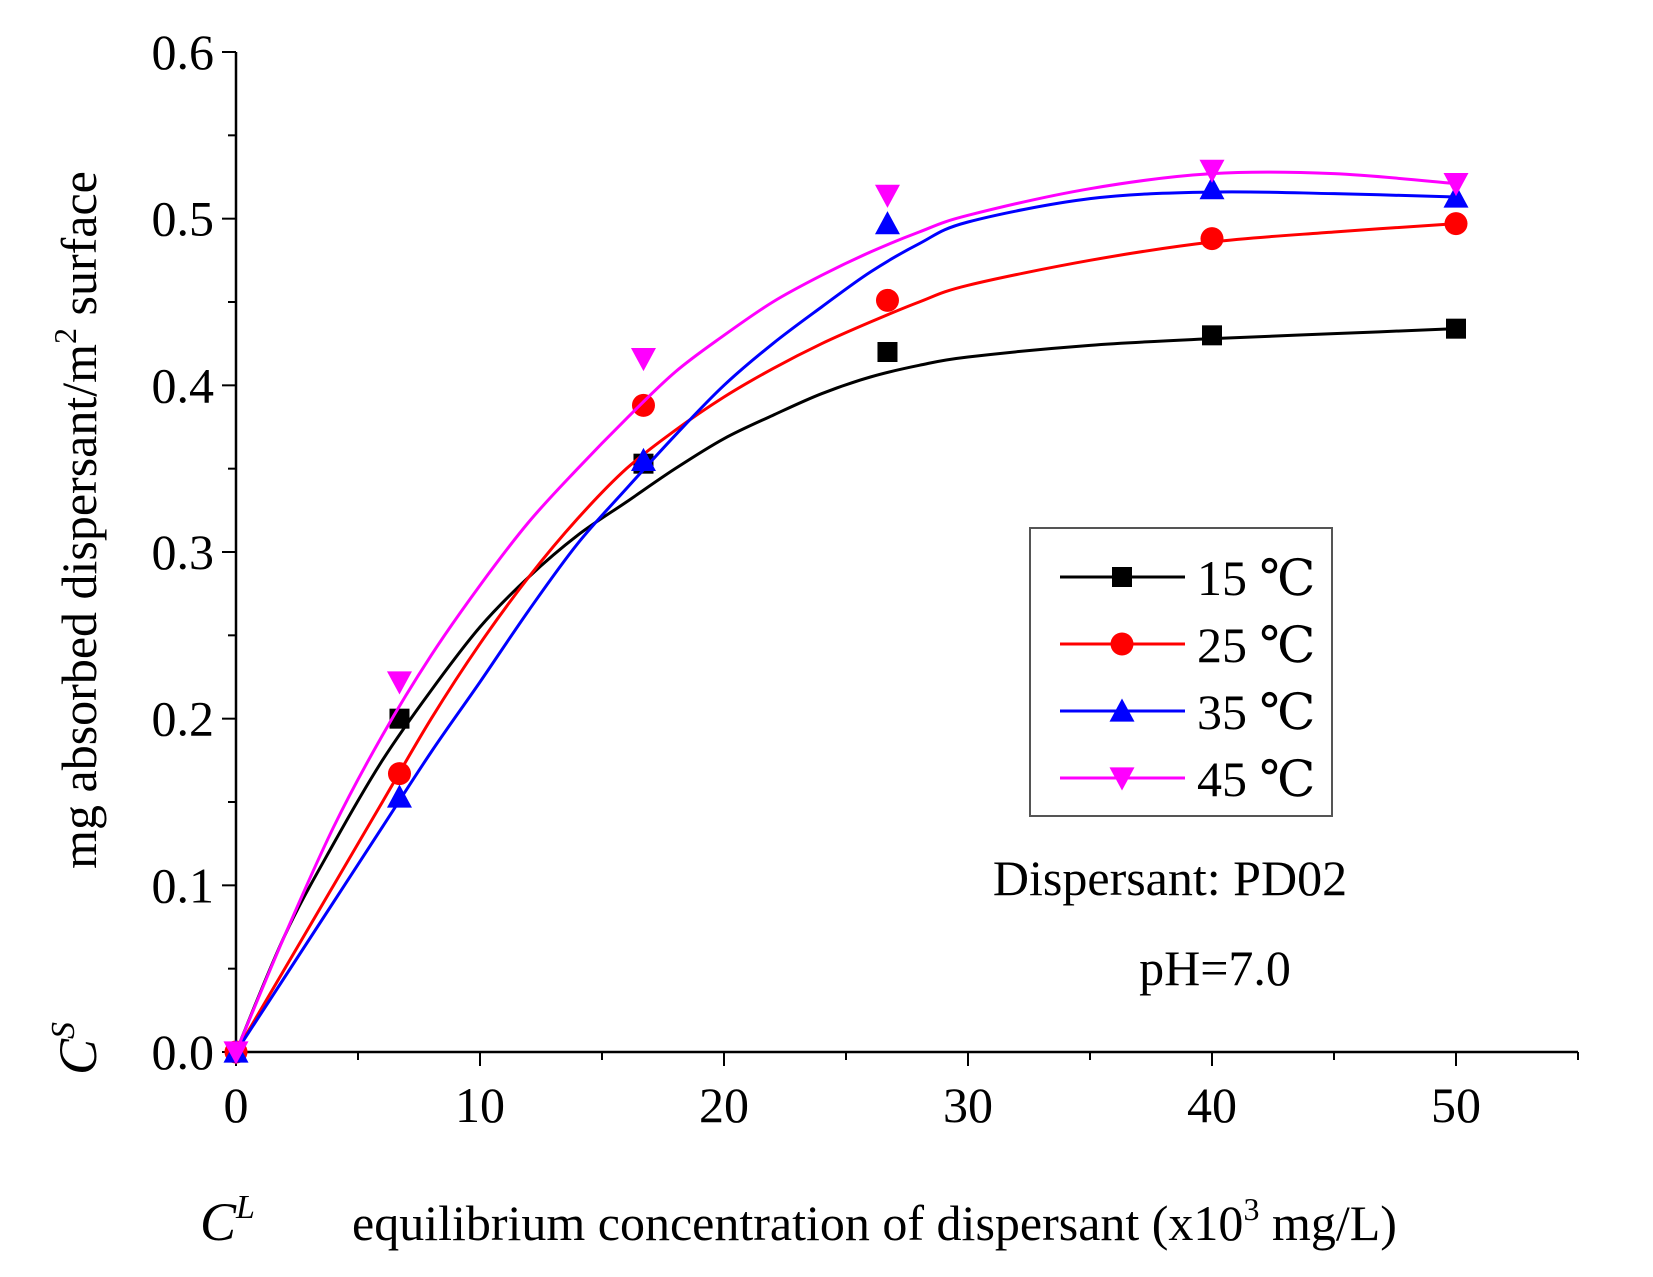  I want to click on x-tick-label: 20, so click(724, 1105).